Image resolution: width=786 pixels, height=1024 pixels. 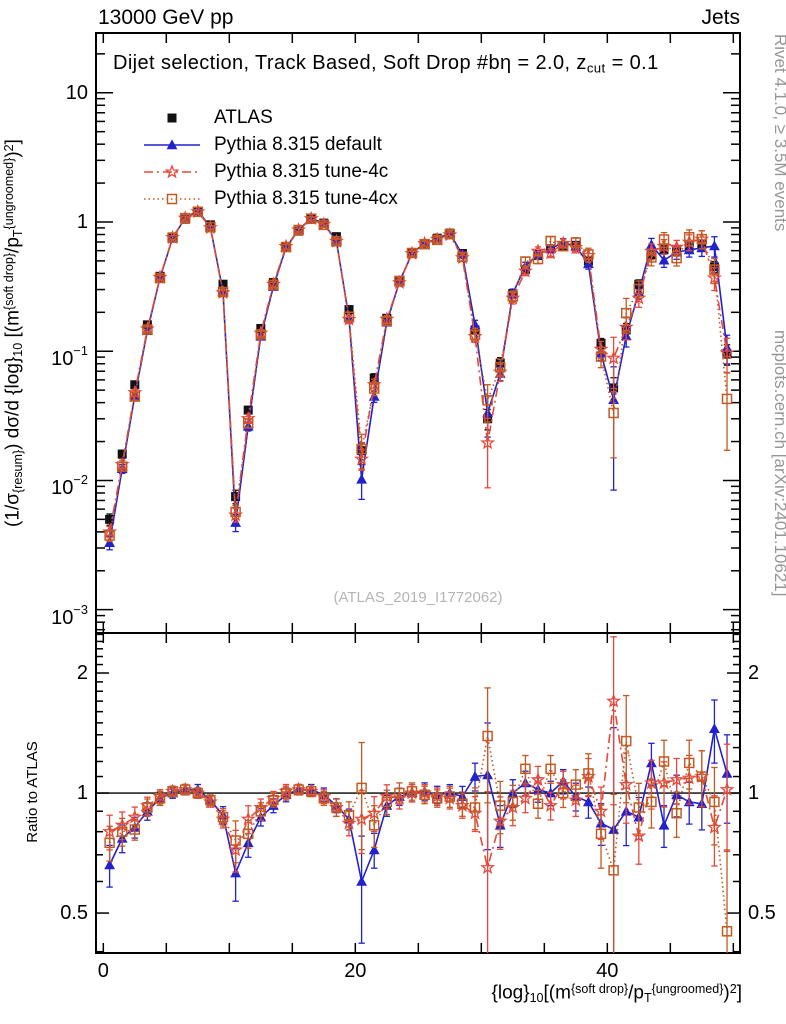 I want to click on legend-label: ATLAS, so click(x=243, y=117).